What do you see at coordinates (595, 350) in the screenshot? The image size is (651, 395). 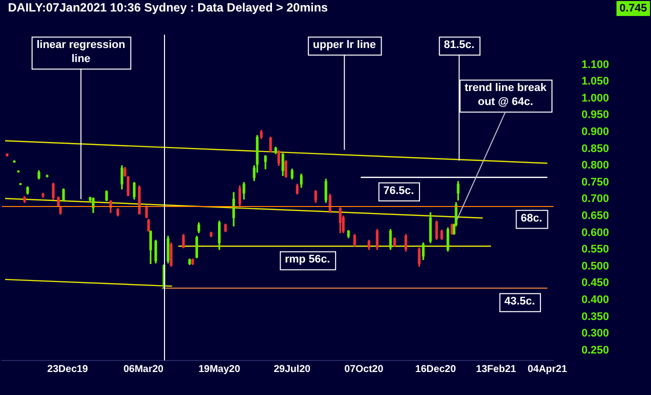 I see `y-tick-label: 0.250` at bounding box center [595, 350].